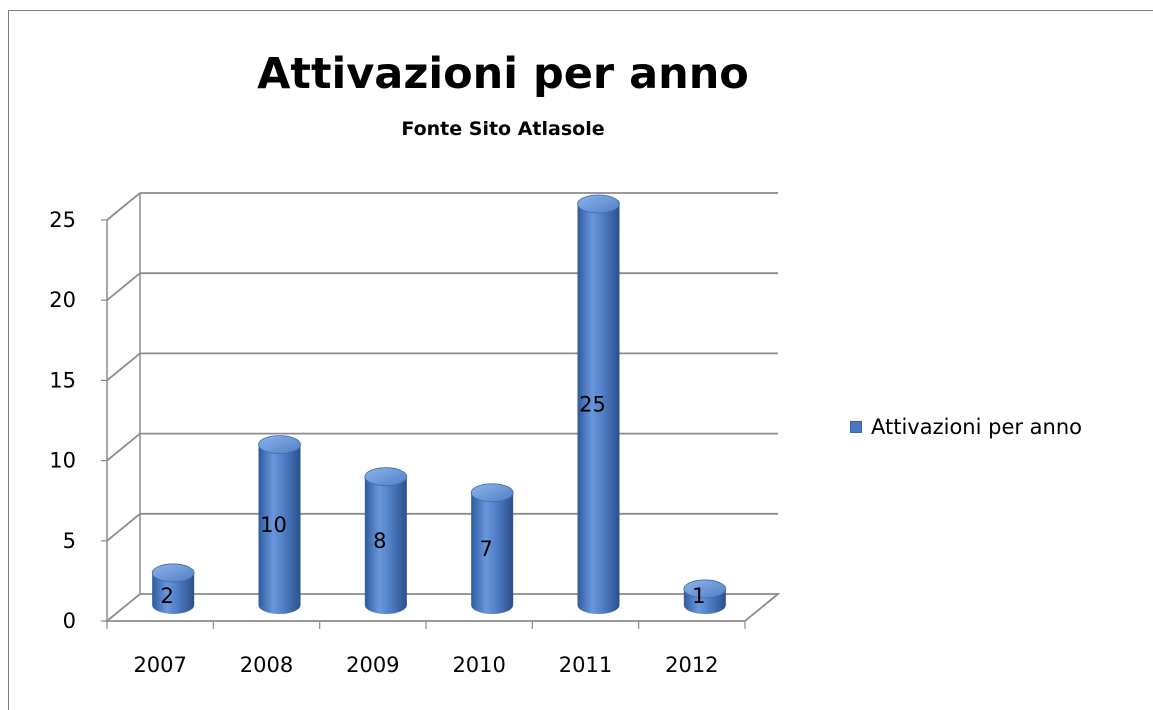  I want to click on x-tick-label: 2012, so click(691, 665).